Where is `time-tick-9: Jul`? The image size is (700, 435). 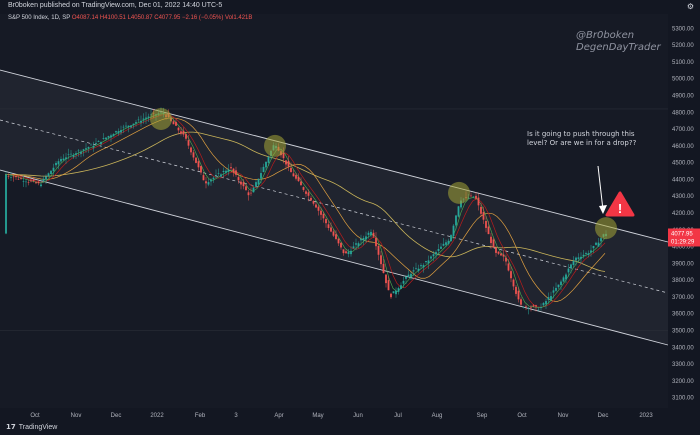
time-tick-9: Jul is located at coordinates (398, 416).